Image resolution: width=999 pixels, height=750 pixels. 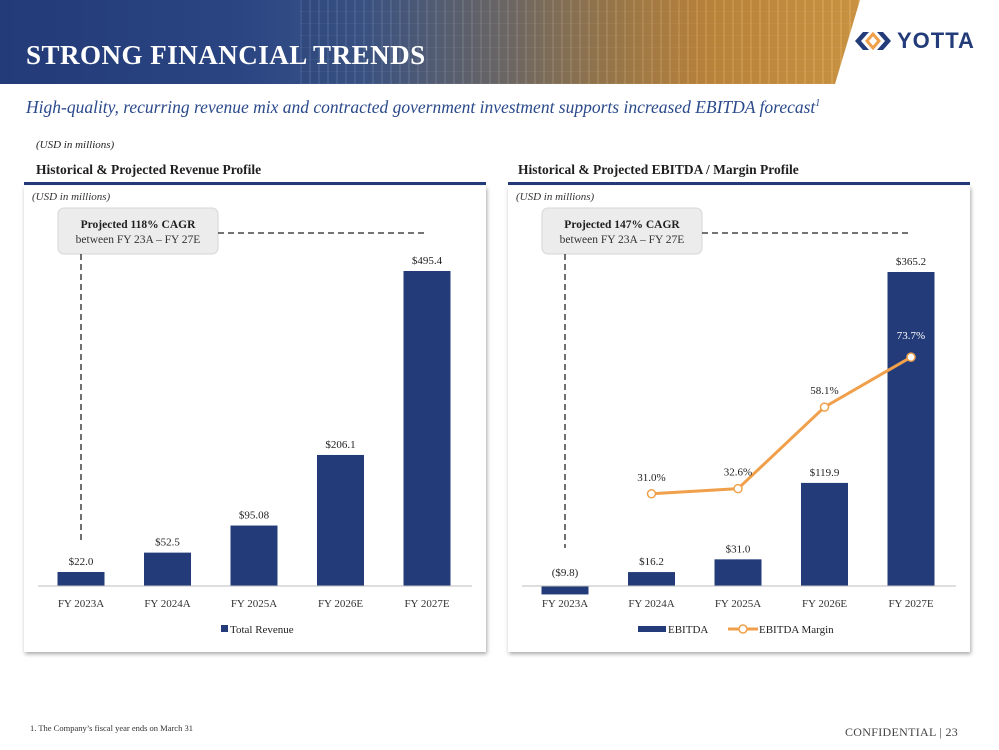 What do you see at coordinates (873, 41) in the screenshot?
I see `yotta-logo-icon` at bounding box center [873, 41].